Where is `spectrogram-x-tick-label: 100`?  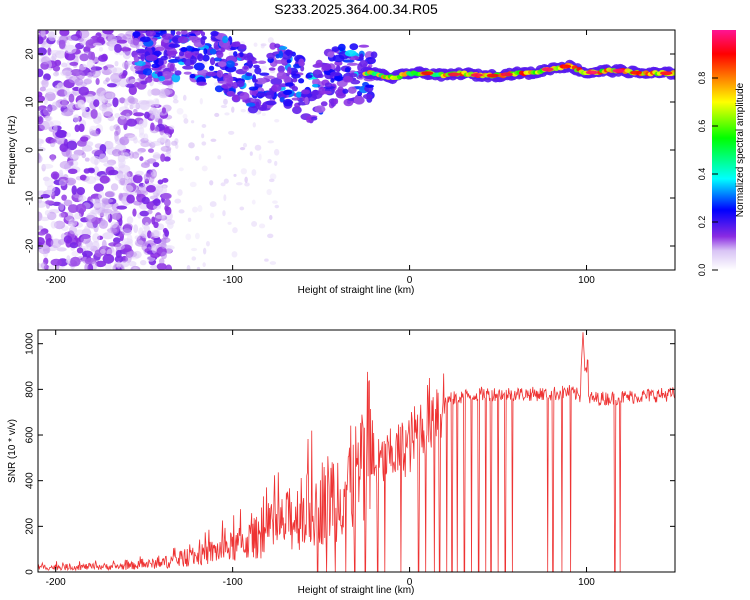 spectrogram-x-tick-label: 100 is located at coordinates (586, 280).